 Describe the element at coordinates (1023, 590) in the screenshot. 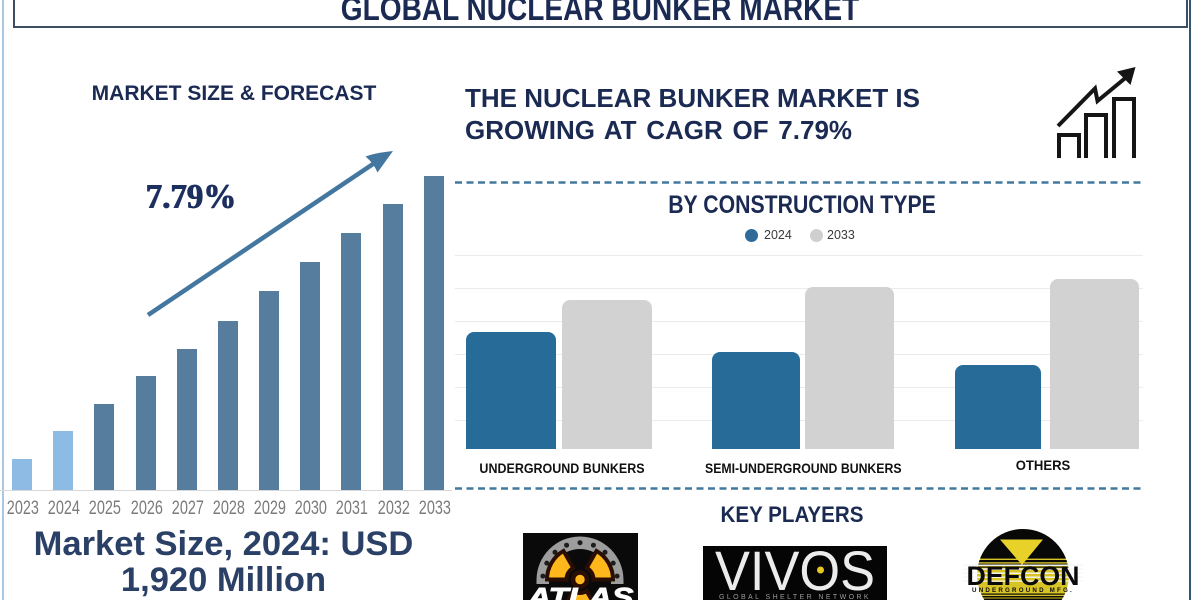

I see `svg-text: UNDERGROUND MFG.` at that location.